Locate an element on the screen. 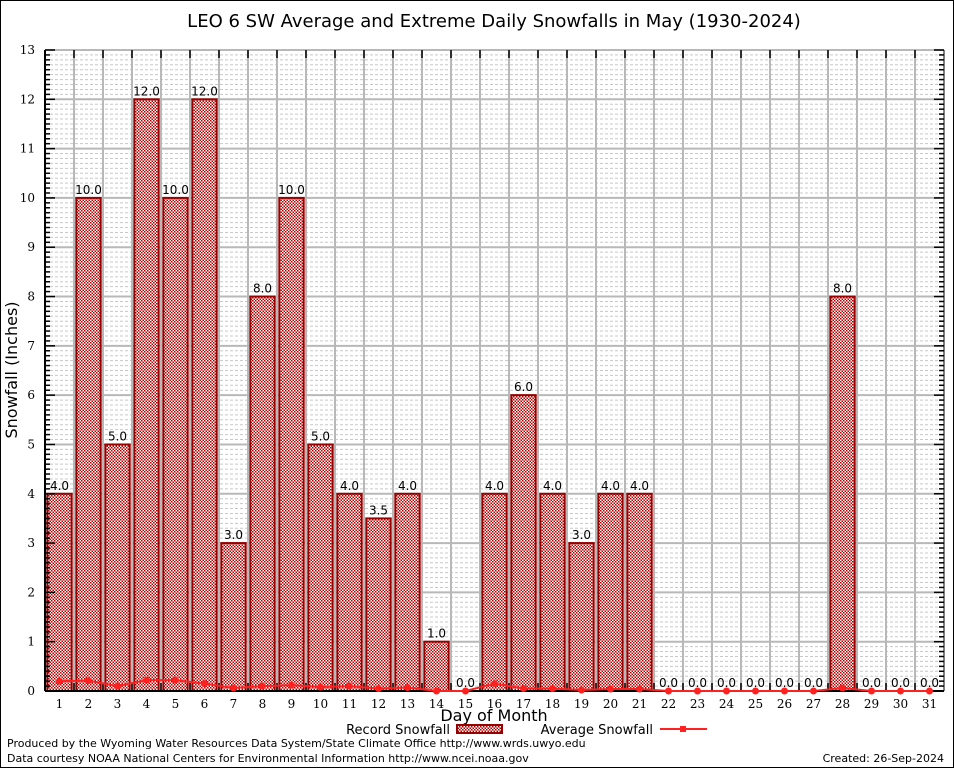 The height and width of the screenshot is (768, 954). x-tick-label: 20 is located at coordinates (610, 704).